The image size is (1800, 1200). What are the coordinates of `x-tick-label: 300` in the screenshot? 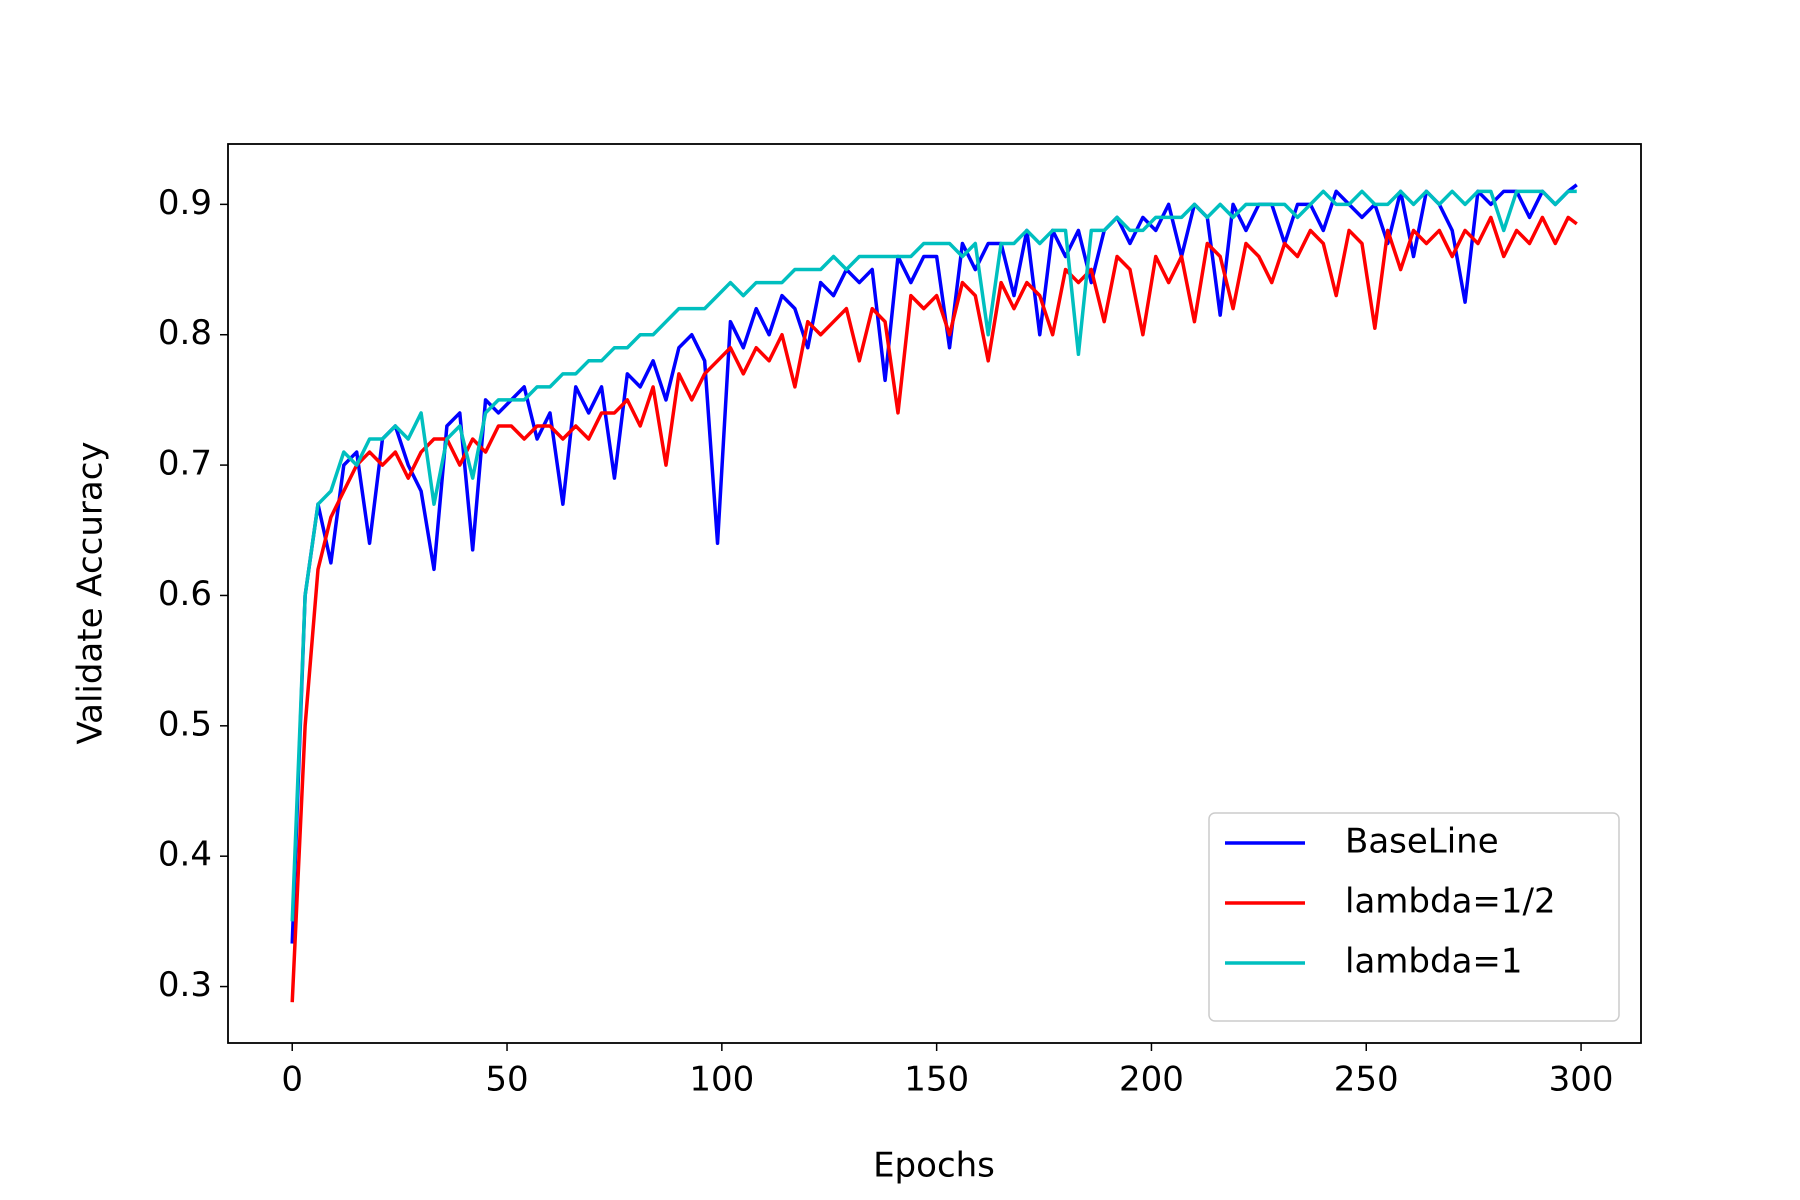 It's located at (1581, 1080).